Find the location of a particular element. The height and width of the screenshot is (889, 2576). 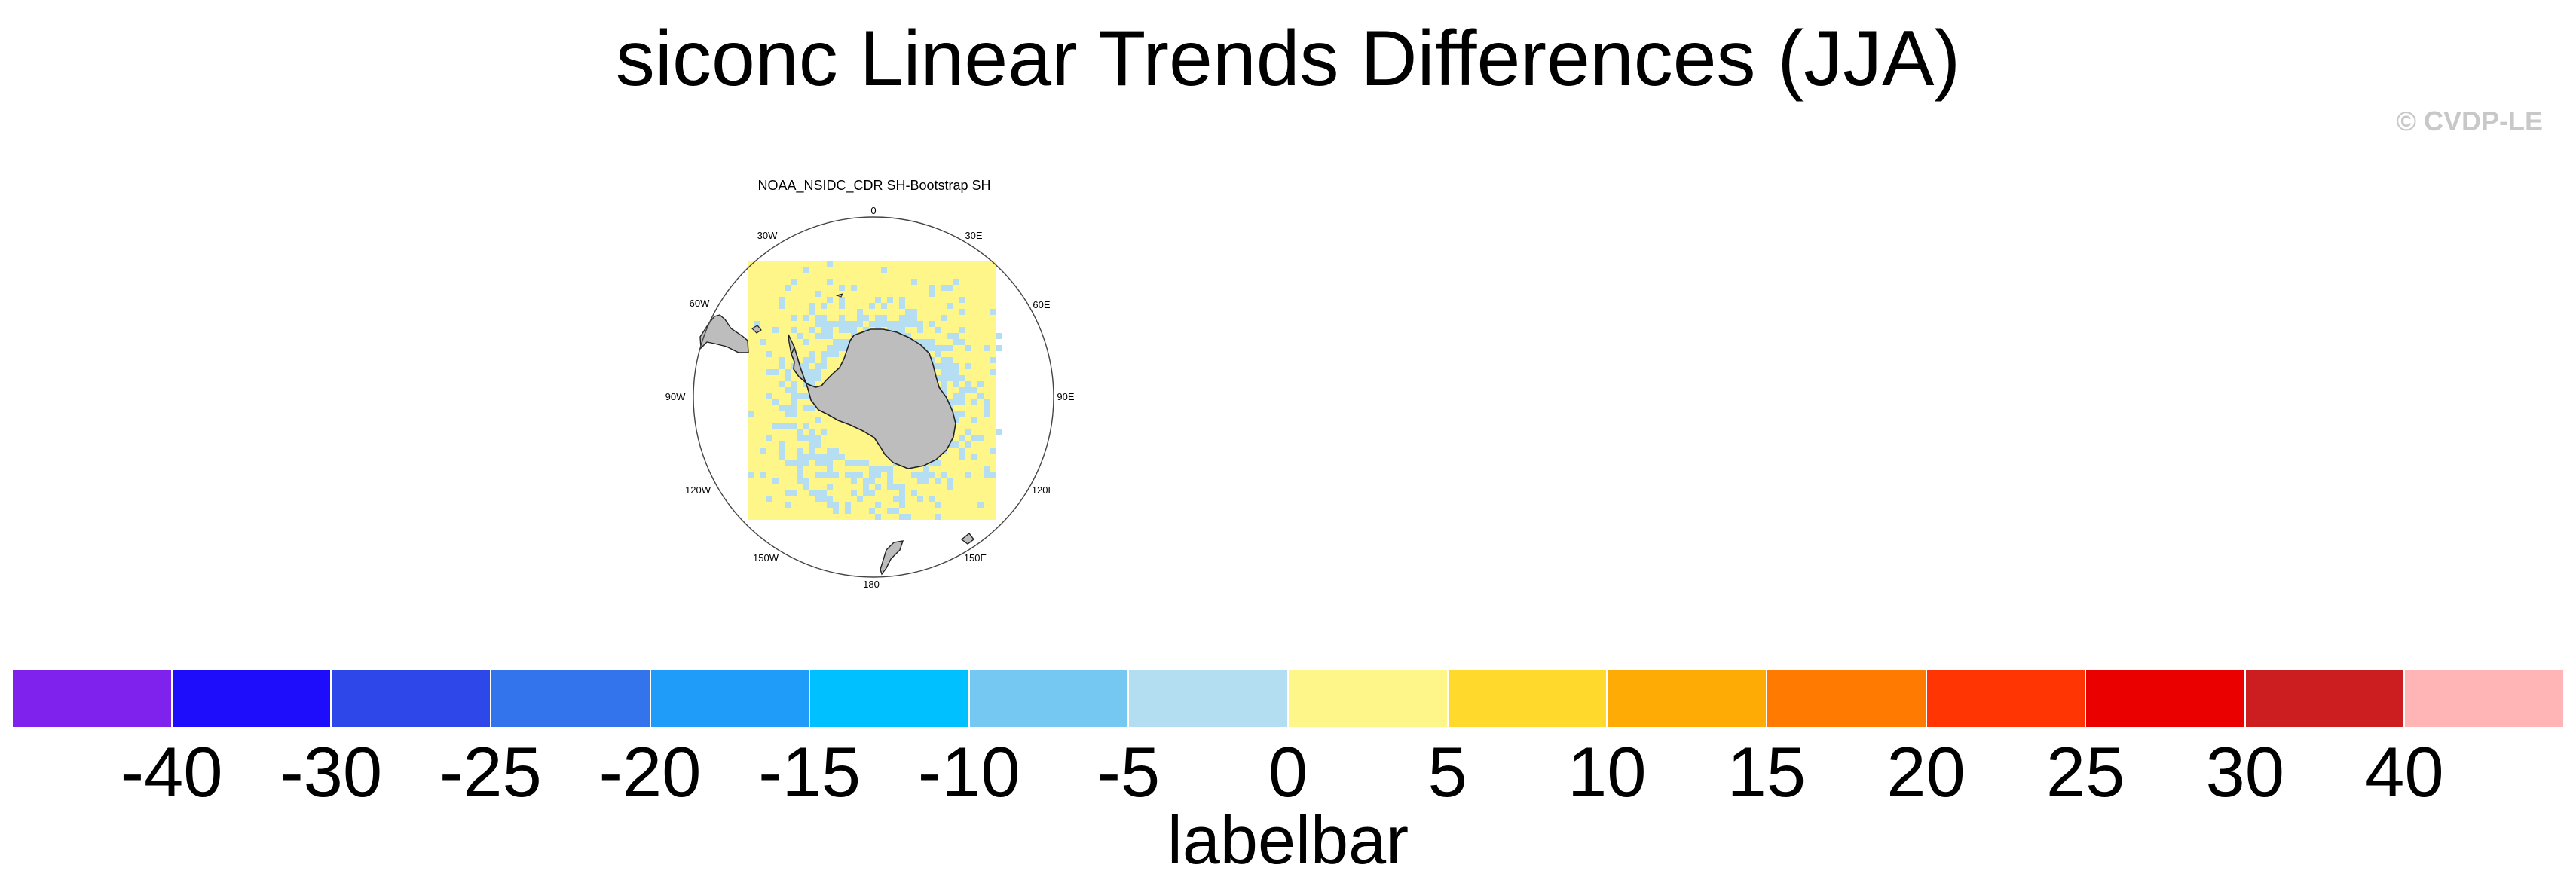

labelbar-tick-9: 10 is located at coordinates (1607, 771).